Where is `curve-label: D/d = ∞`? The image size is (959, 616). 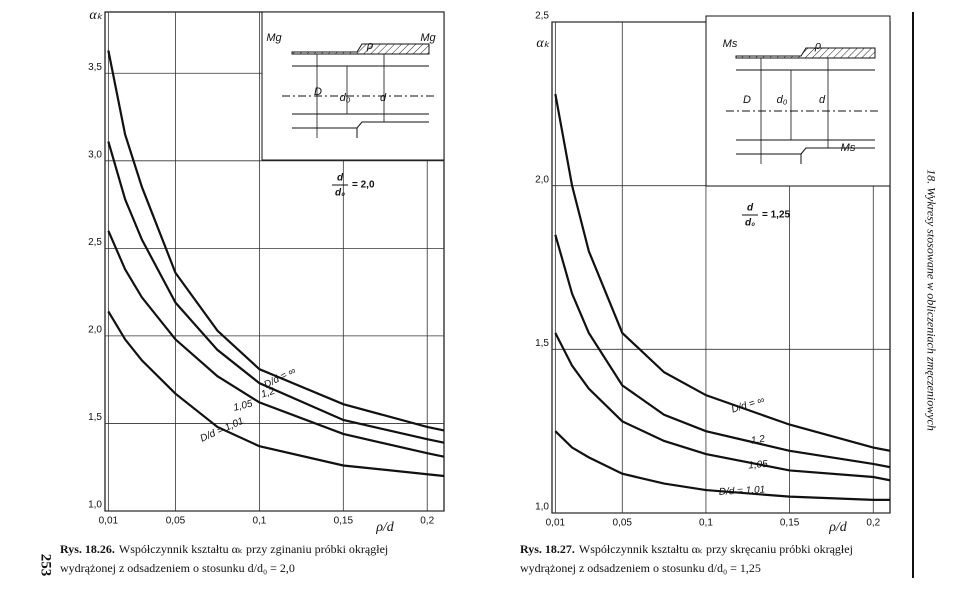
curve-label: D/d = ∞ is located at coordinates (748, 405).